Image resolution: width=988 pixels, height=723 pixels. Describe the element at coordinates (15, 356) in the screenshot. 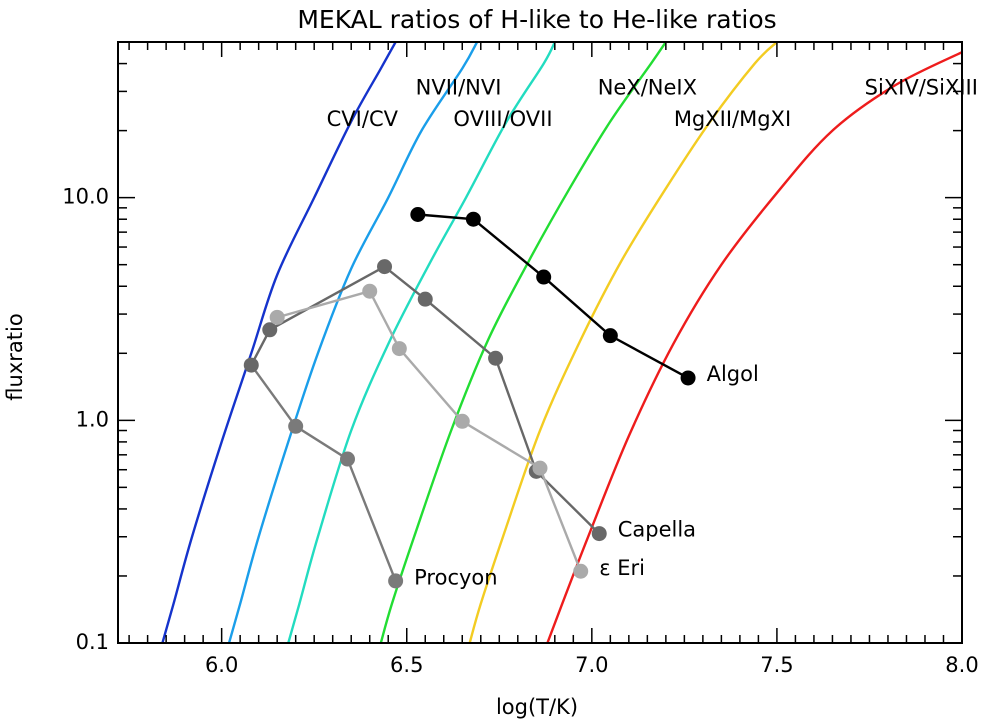

I see `y-axis-label: fluxratio` at that location.